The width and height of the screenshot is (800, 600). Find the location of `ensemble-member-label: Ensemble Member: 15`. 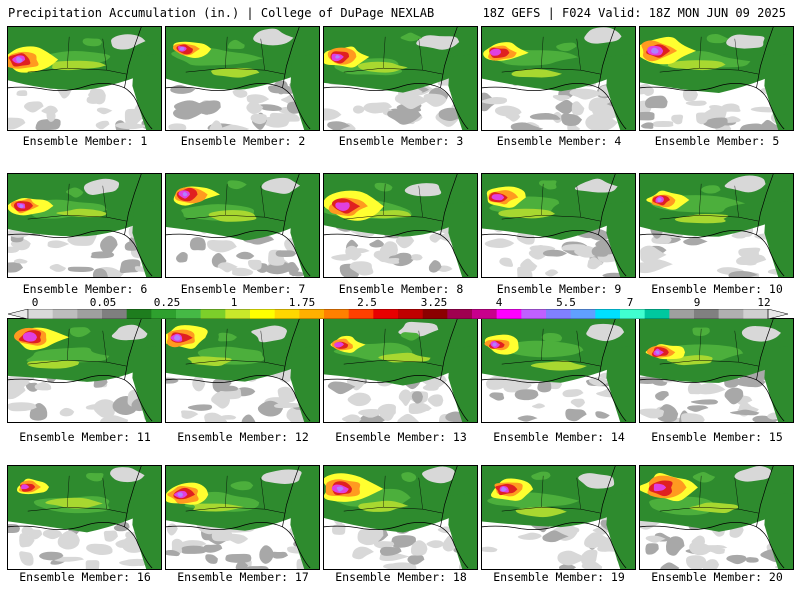

ensemble-member-label: Ensemble Member: 15 is located at coordinates (717, 437).